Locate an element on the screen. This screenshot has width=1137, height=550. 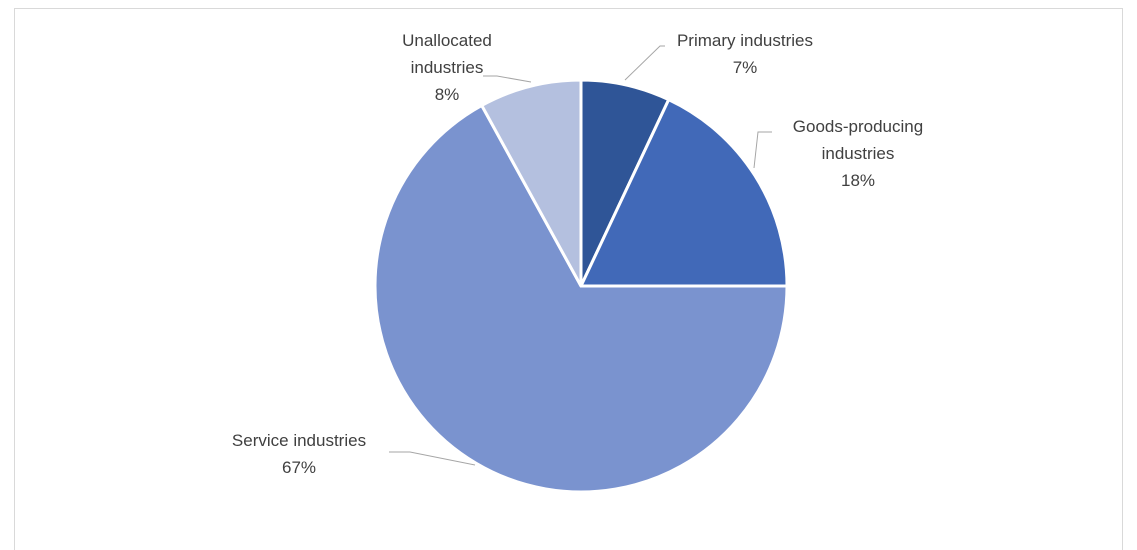
slice-label: Goods-producing industries 18% is located at coordinates (858, 153).